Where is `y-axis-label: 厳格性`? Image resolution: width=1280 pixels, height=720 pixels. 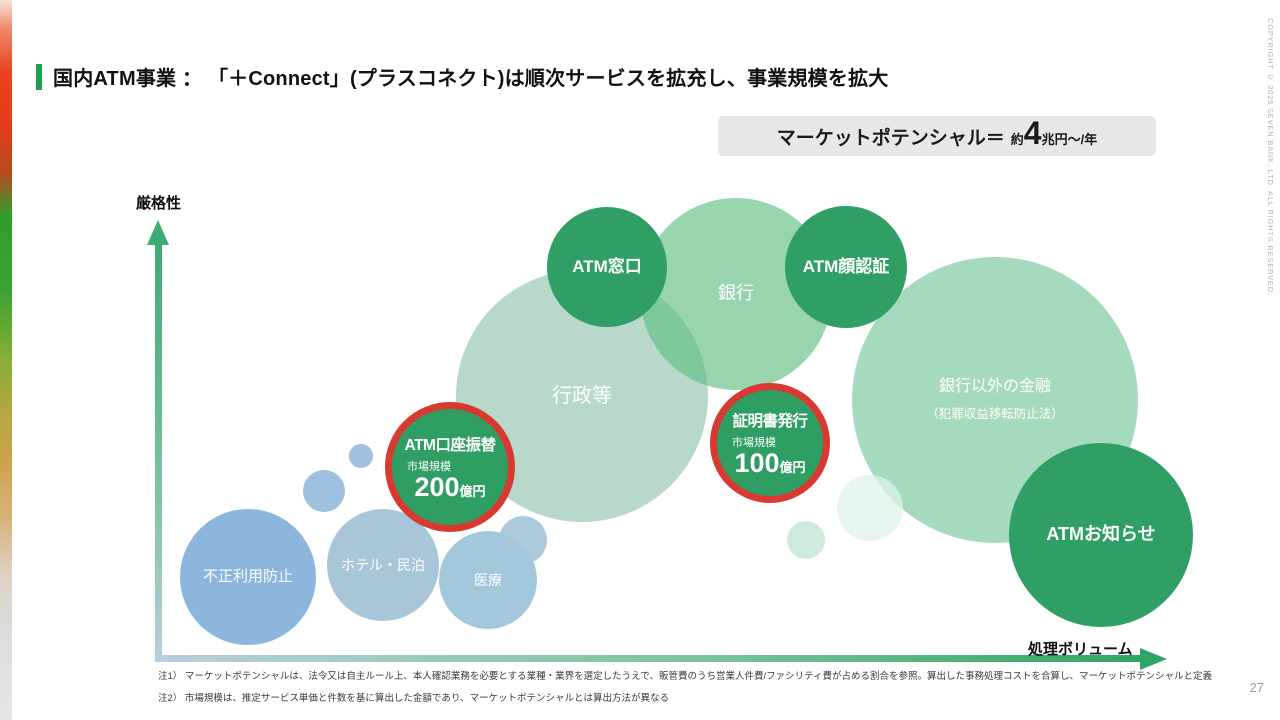 y-axis-label: 厳格性 is located at coordinates (159, 203).